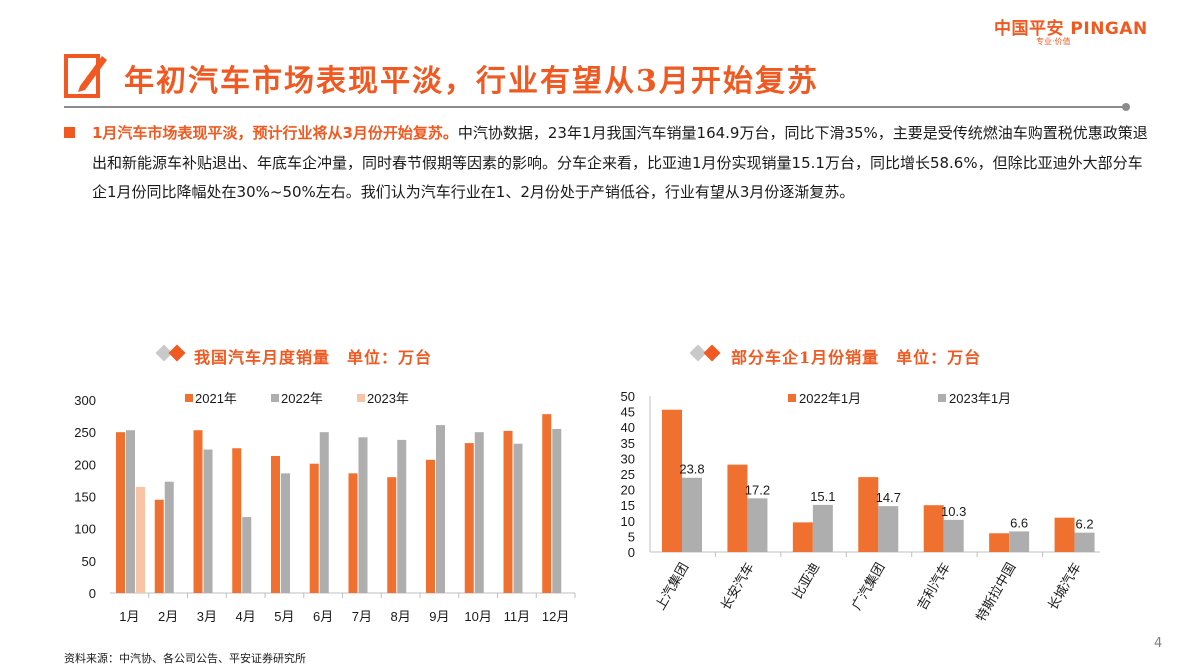 The image size is (1190, 669). I want to click on bar-2021年-10月, so click(469, 518).